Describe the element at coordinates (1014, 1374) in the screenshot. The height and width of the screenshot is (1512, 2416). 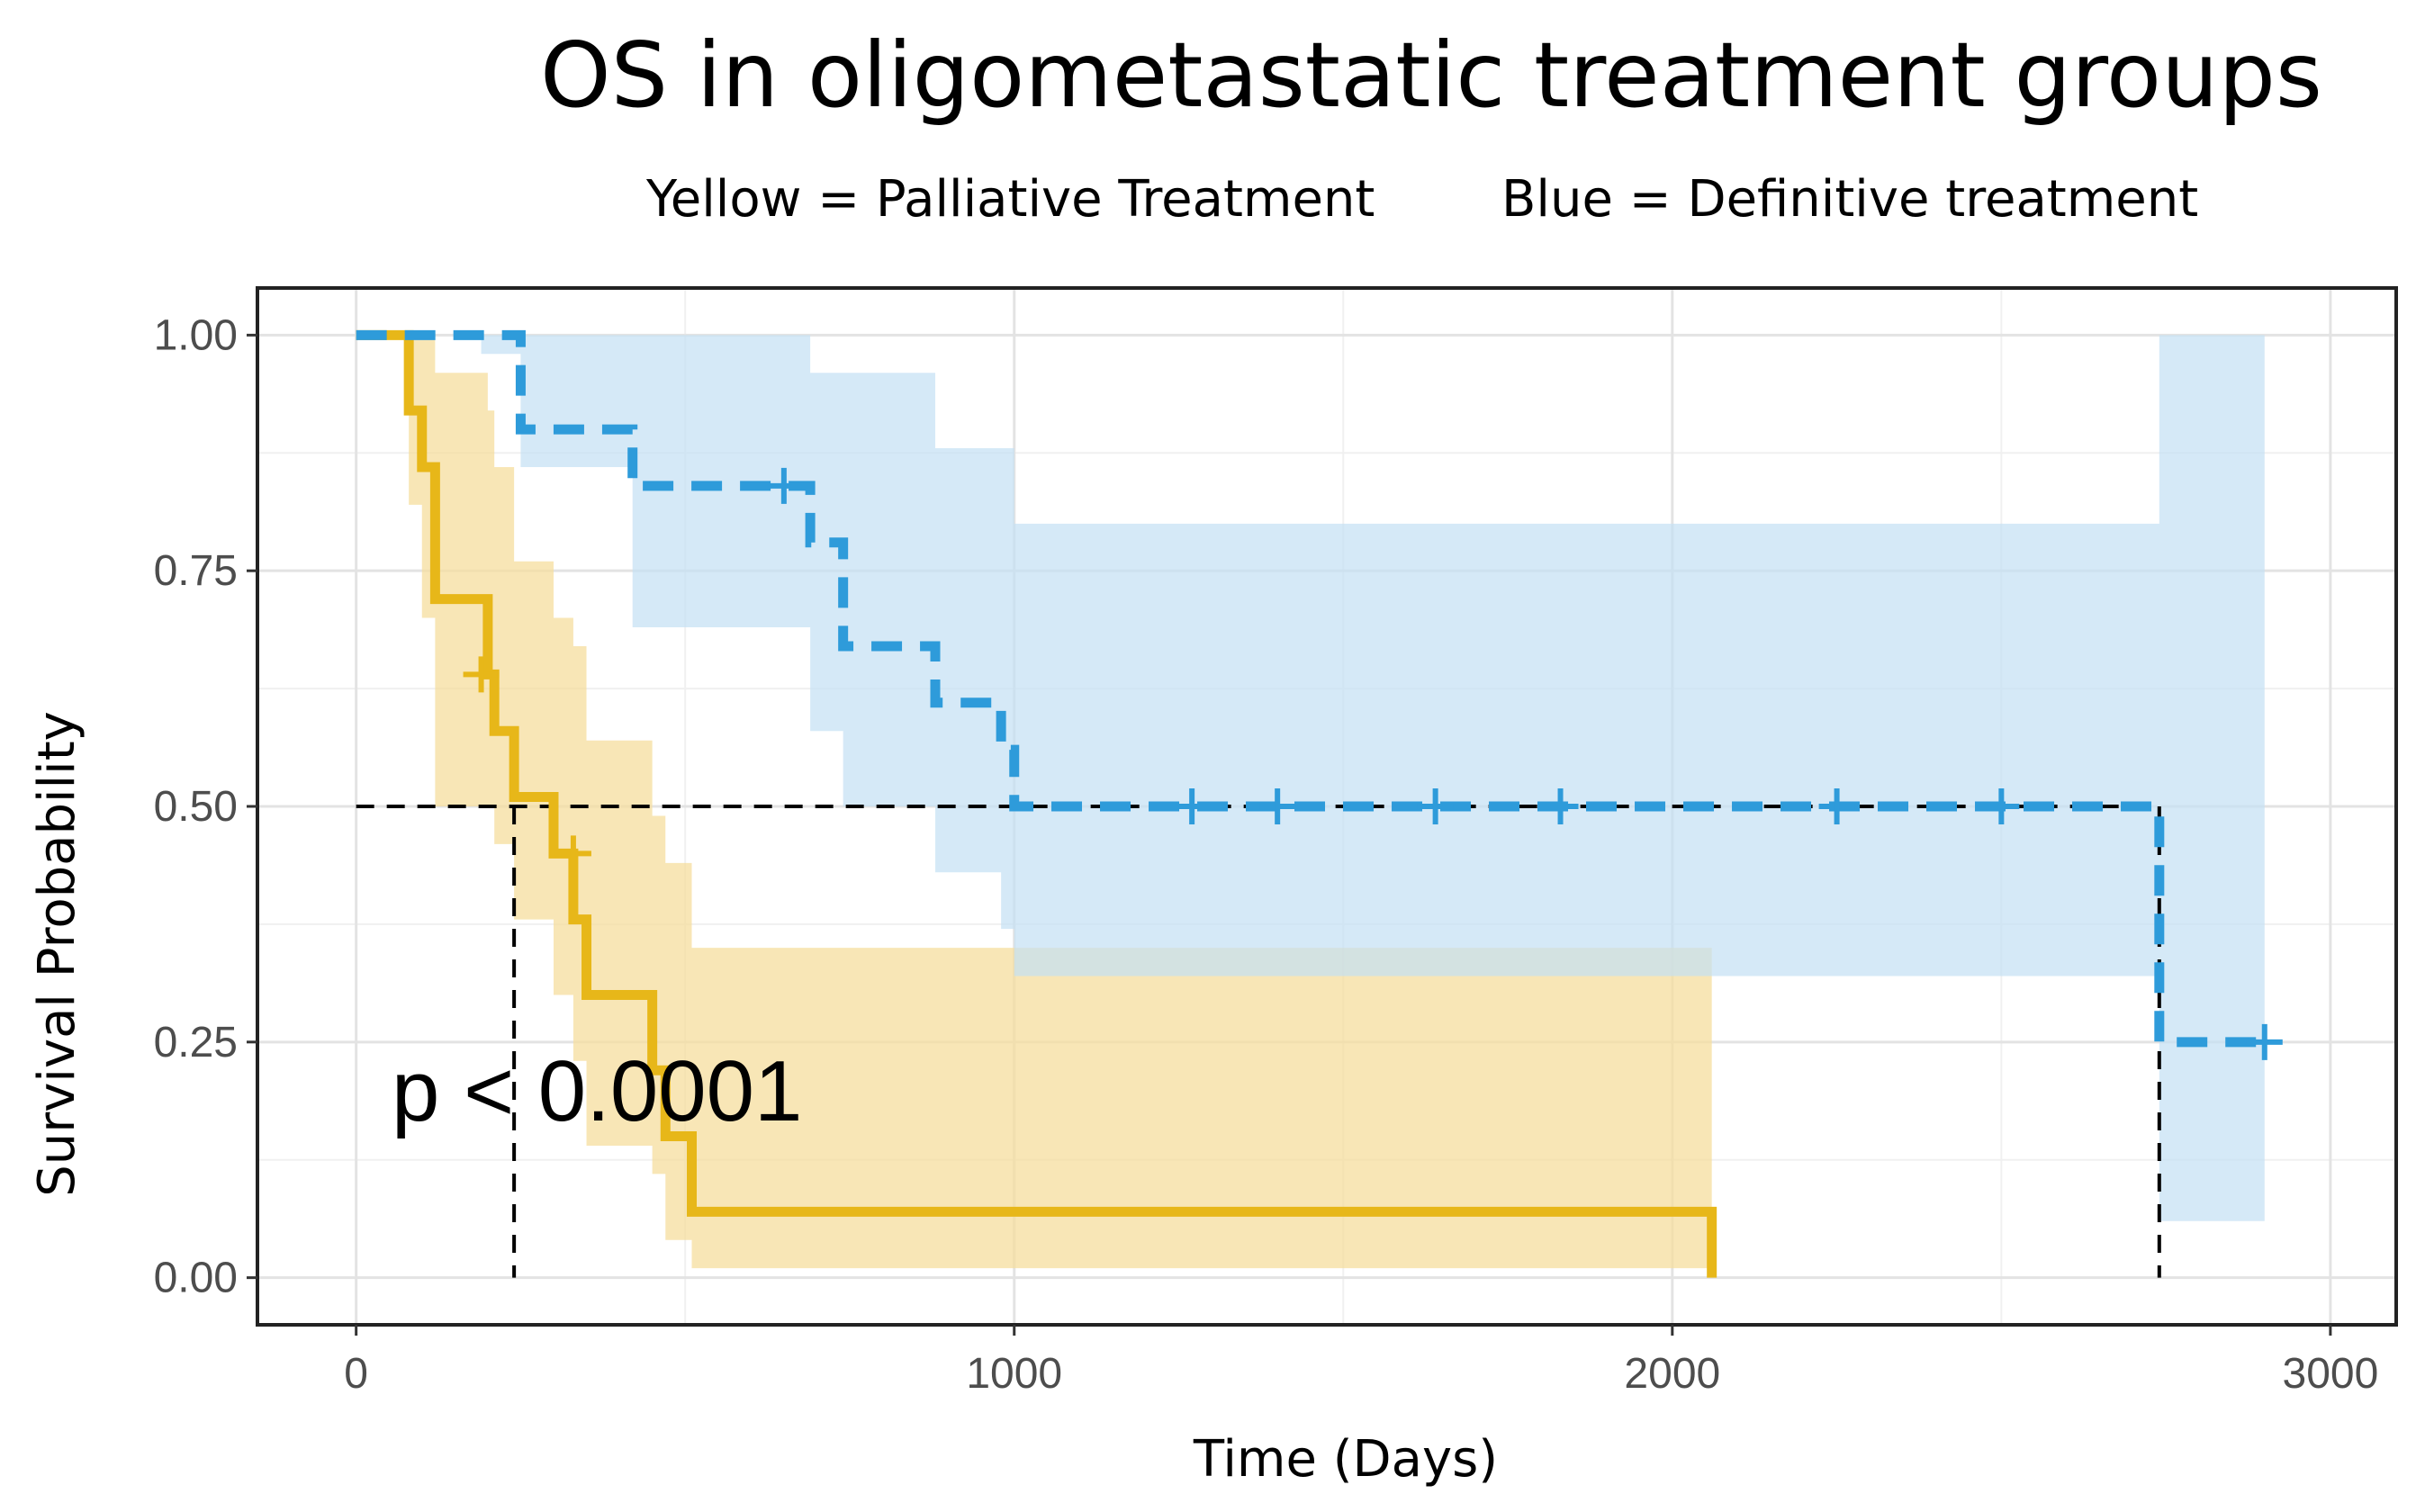
I see `x-tick-label: 1000` at that location.